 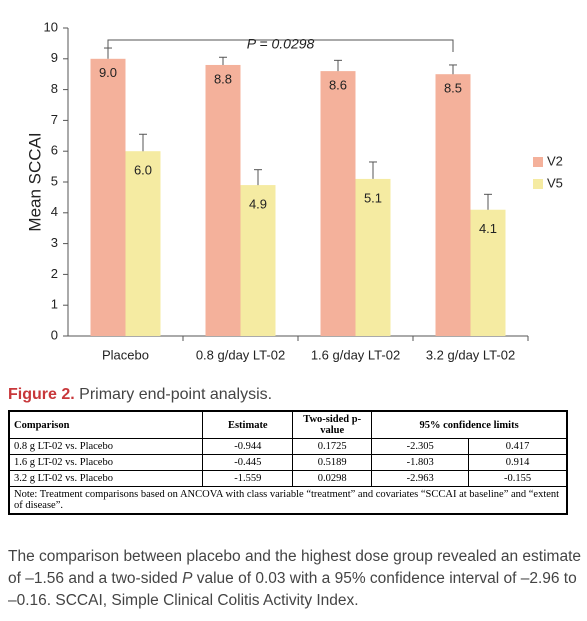 I want to click on table-cell: -1.803, so click(x=420, y=462).